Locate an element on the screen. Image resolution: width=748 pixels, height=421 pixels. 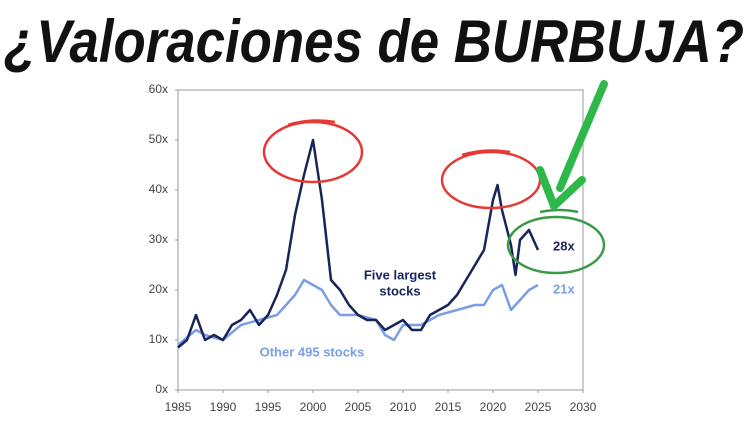
x-tick-label: 2030 is located at coordinates (583, 407).